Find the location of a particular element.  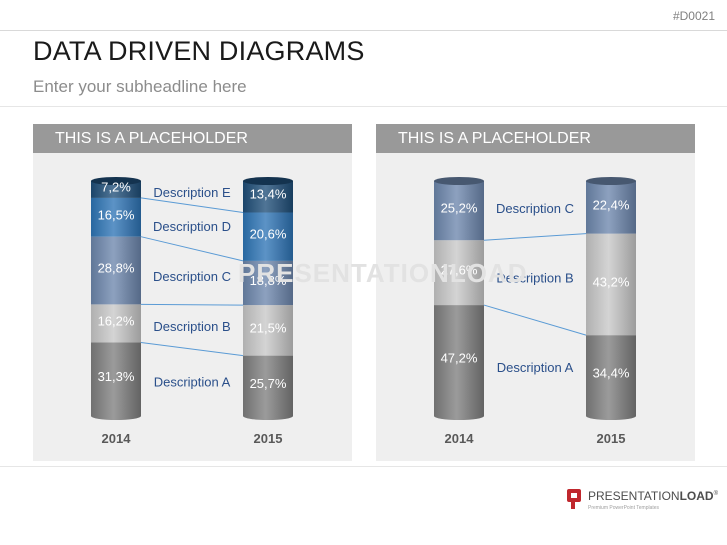

data-label: 27,6% is located at coordinates (459, 270).